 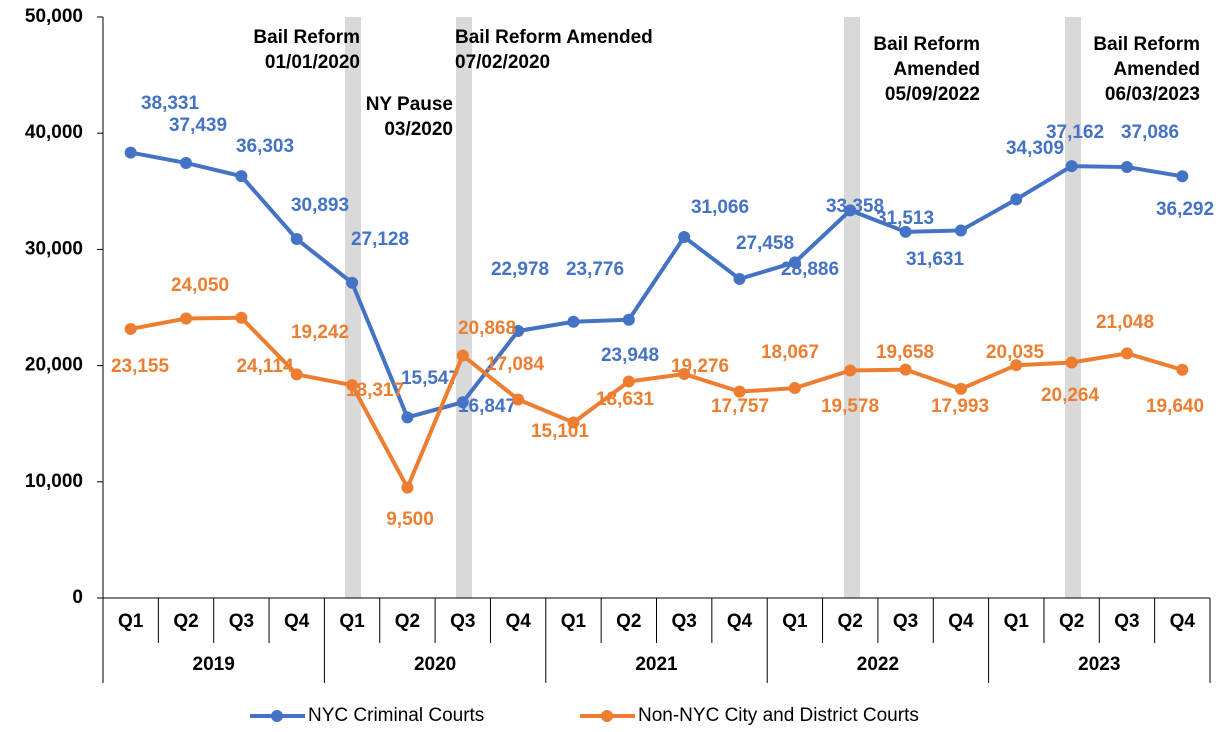 What do you see at coordinates (54, 132) in the screenshot?
I see `y-tick-label: 40,000` at bounding box center [54, 132].